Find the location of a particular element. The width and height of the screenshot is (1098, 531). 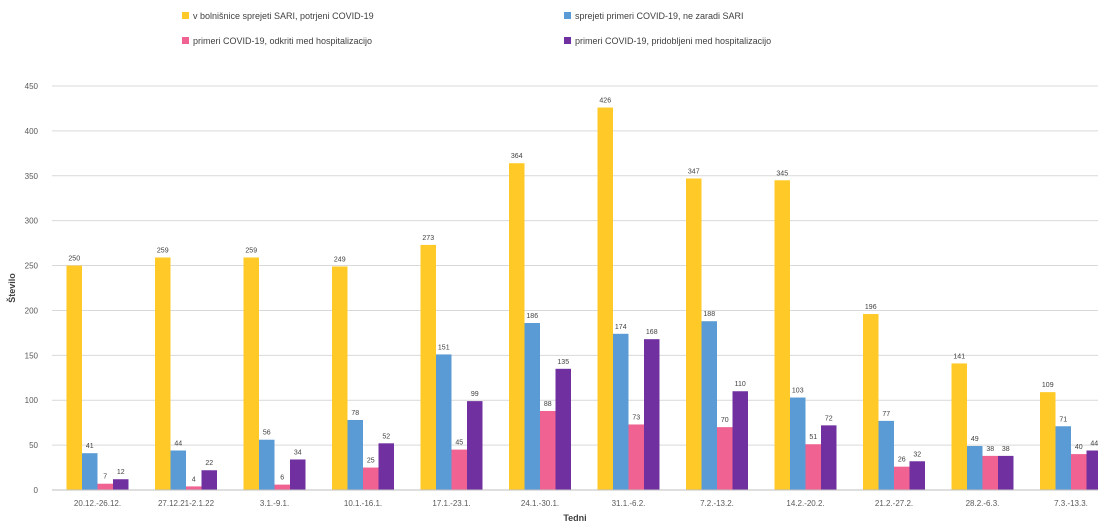

x-tick-label: 28.2.-6.3. is located at coordinates (983, 503).